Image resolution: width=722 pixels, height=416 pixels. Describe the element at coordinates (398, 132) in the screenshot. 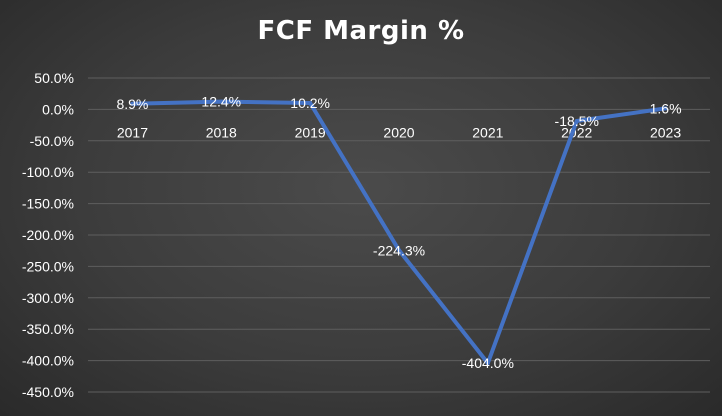

I see `x-tick-label: 2020` at that location.